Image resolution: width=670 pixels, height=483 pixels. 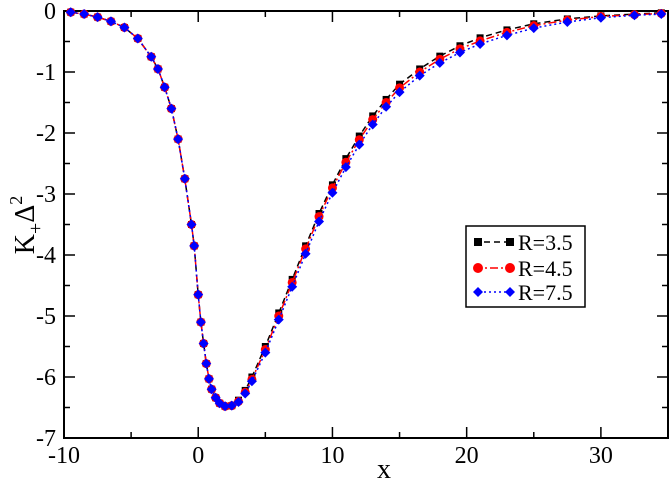 I want to click on y-axis-label-base: K, so click(x=25, y=244).